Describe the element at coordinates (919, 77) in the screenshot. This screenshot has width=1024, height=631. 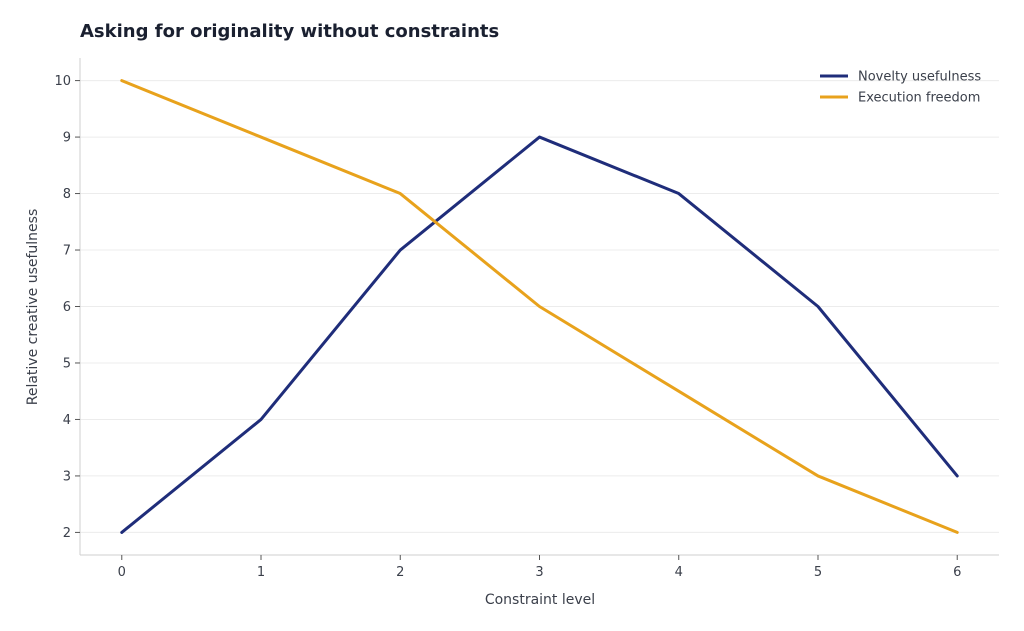
I see `legend-label: Novelty usefulness` at that location.